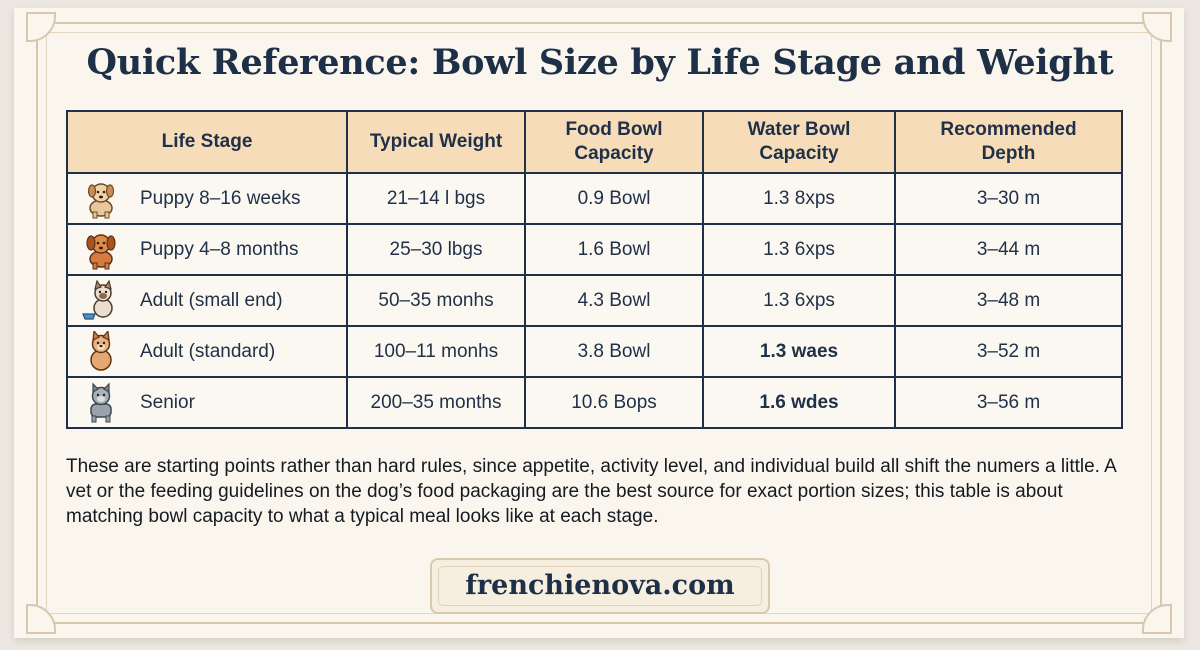 The image size is (1200, 650). I want to click on life-stage-cell: Adult (small end), so click(207, 300).